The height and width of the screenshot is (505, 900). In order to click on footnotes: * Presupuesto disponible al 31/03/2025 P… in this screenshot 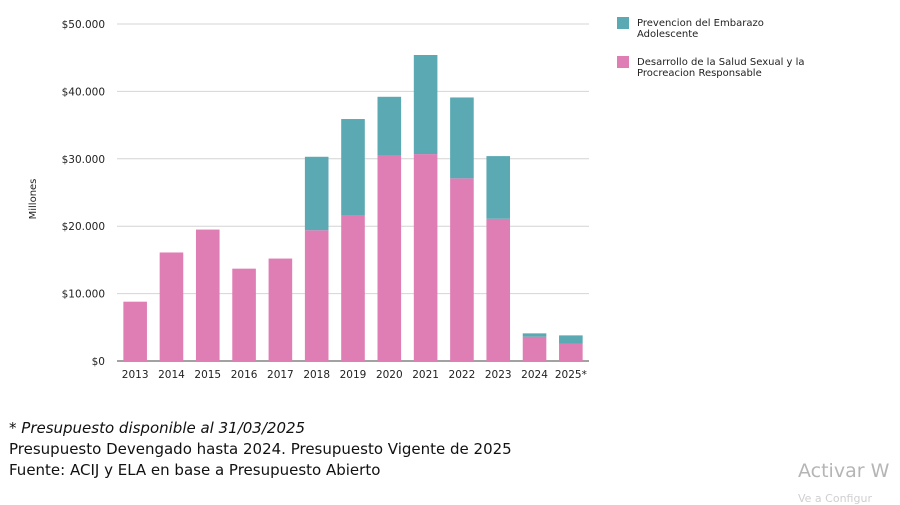, I will do `click(260, 449)`.